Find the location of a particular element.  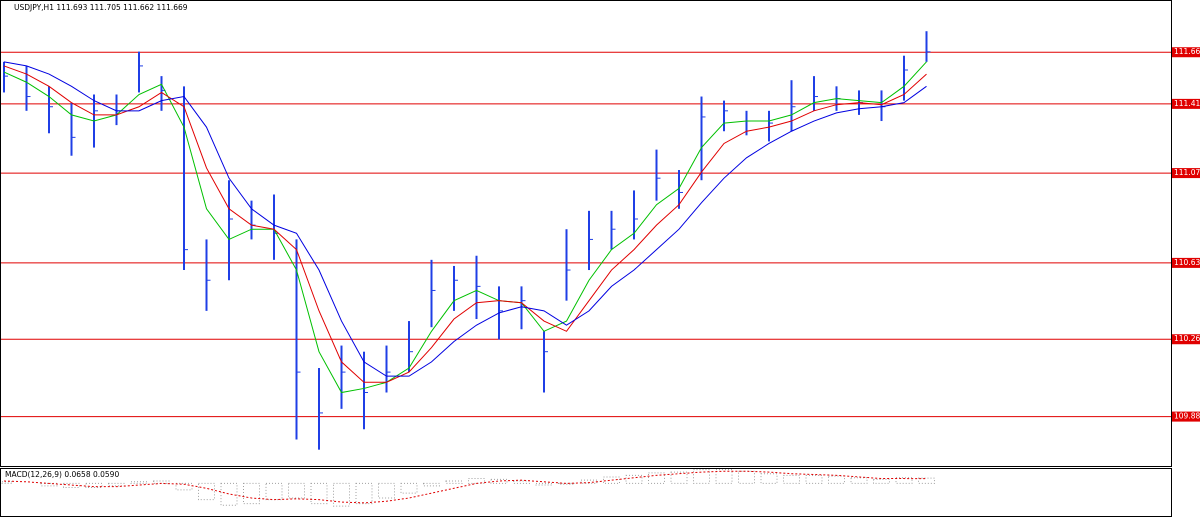

level-label: 111.414 is located at coordinates (1187, 103).